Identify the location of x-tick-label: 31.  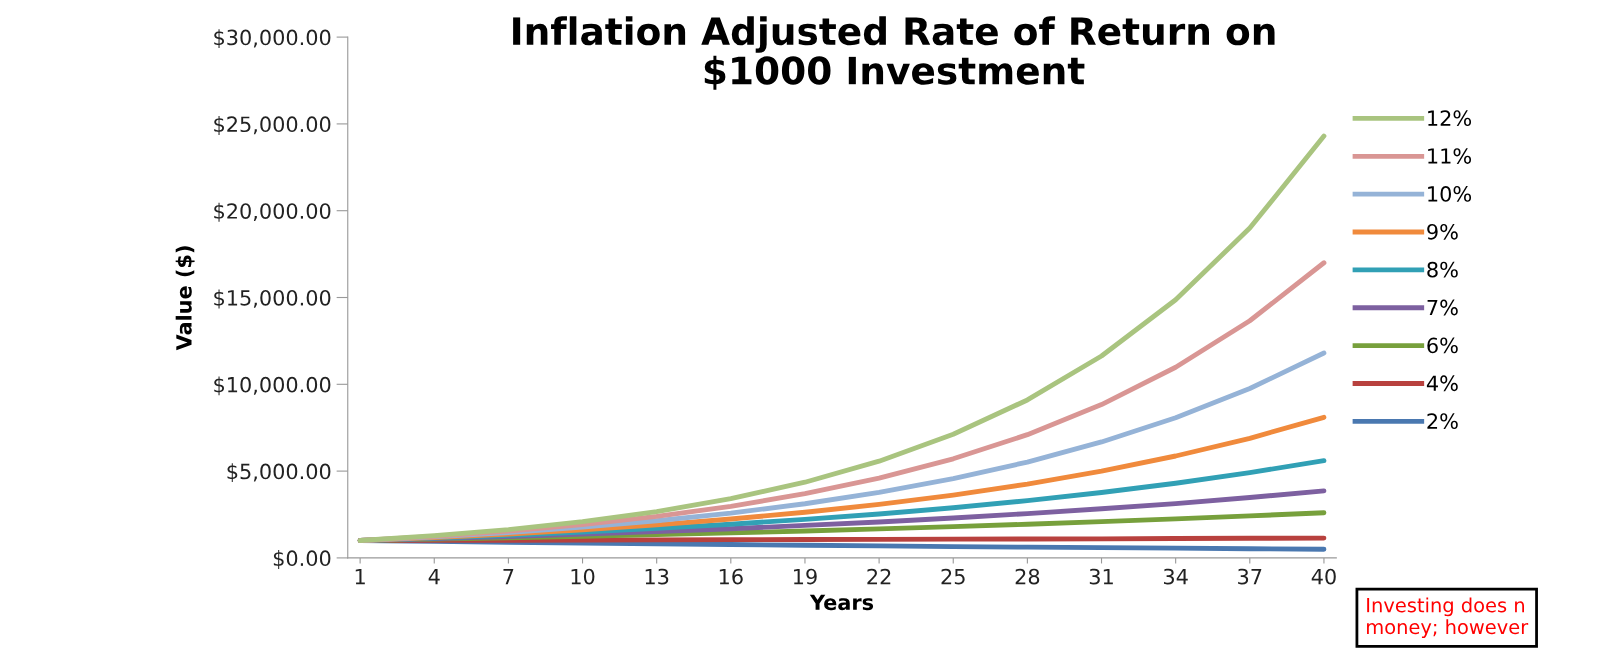
(1101, 576).